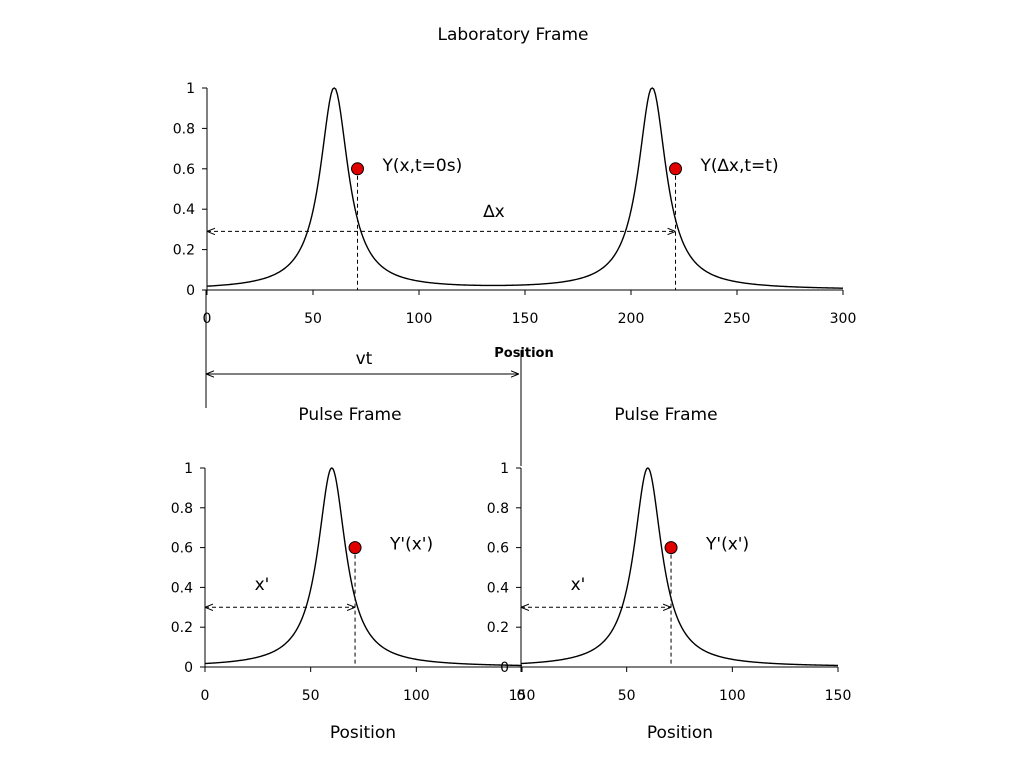  Describe the element at coordinates (364, 359) in the screenshot. I see `vt-label: vt` at that location.